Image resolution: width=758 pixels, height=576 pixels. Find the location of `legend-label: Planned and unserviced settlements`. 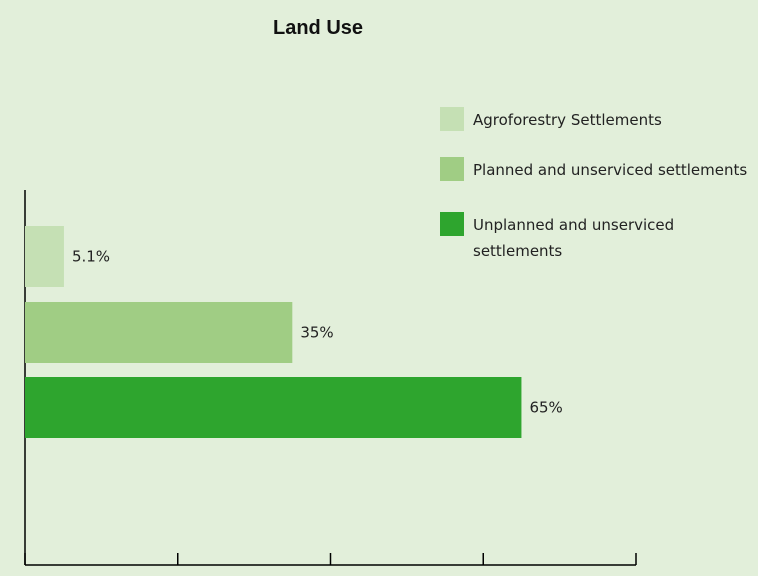

legend-label: Planned and unserviced settlements is located at coordinates (610, 170).